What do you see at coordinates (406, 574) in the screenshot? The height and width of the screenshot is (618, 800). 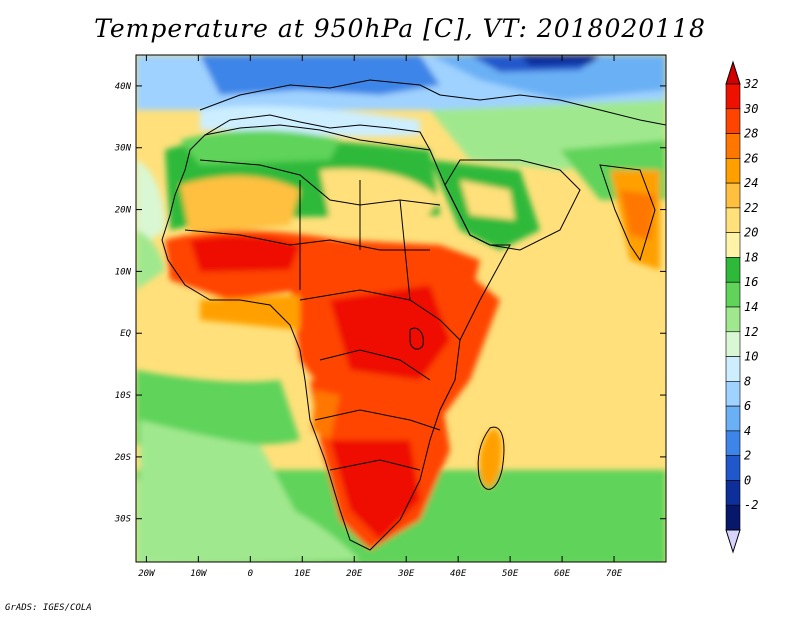 I see `lon-label: 30E` at bounding box center [406, 574].